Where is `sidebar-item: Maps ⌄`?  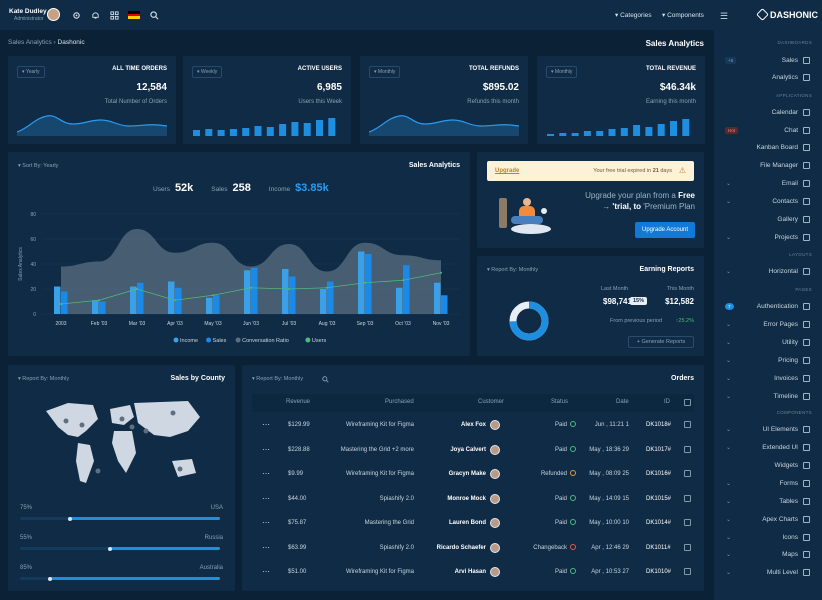 sidebar-item: Maps ⌄ is located at coordinates (768, 555).